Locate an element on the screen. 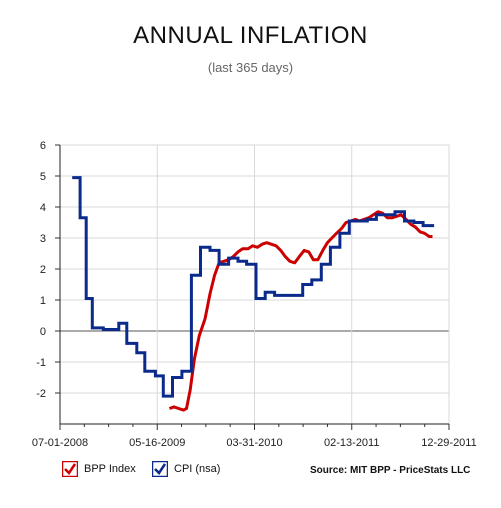 The image size is (501, 508). y-tick-label: 1 is located at coordinates (43, 301).